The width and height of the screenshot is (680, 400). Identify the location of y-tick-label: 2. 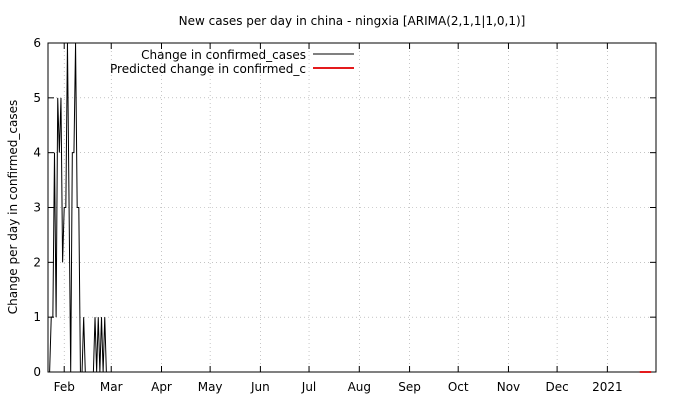
(37, 262).